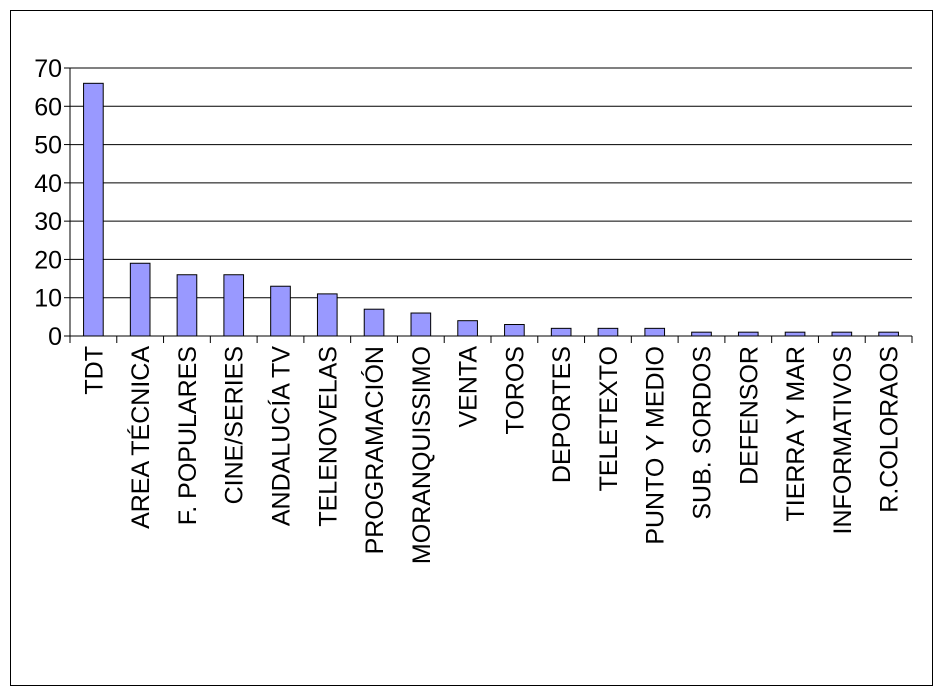 The image size is (939, 689). Describe the element at coordinates (374, 450) in the screenshot. I see `x-category-label: PROGRAMACIÓN` at that location.